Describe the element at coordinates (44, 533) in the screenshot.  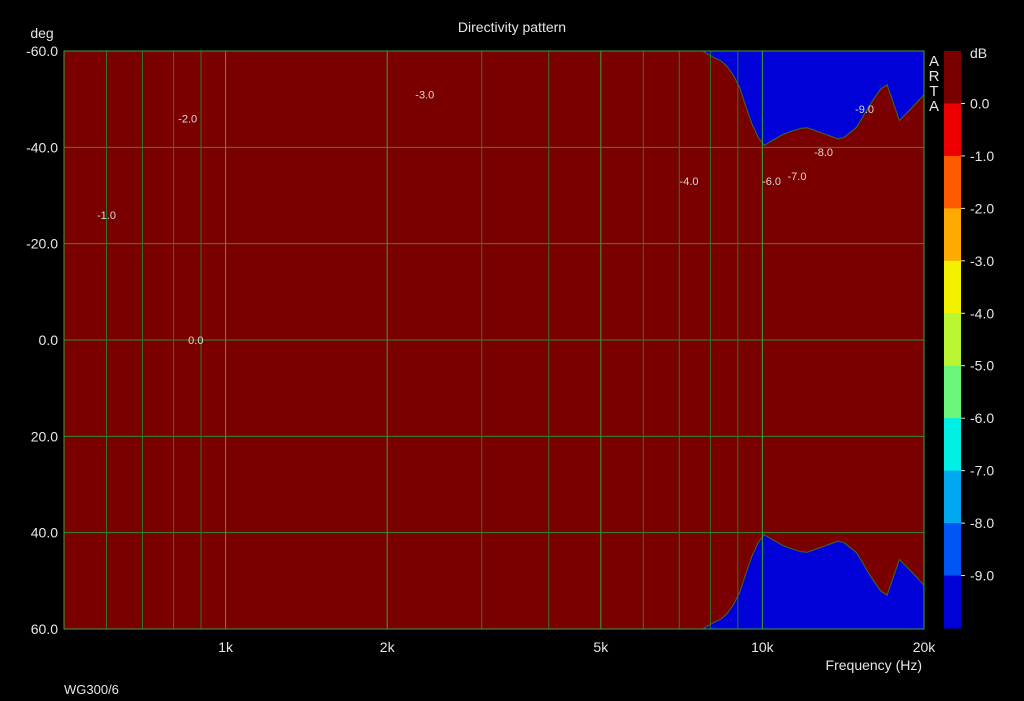
I see `y-tick-label: 40.0` at that location.